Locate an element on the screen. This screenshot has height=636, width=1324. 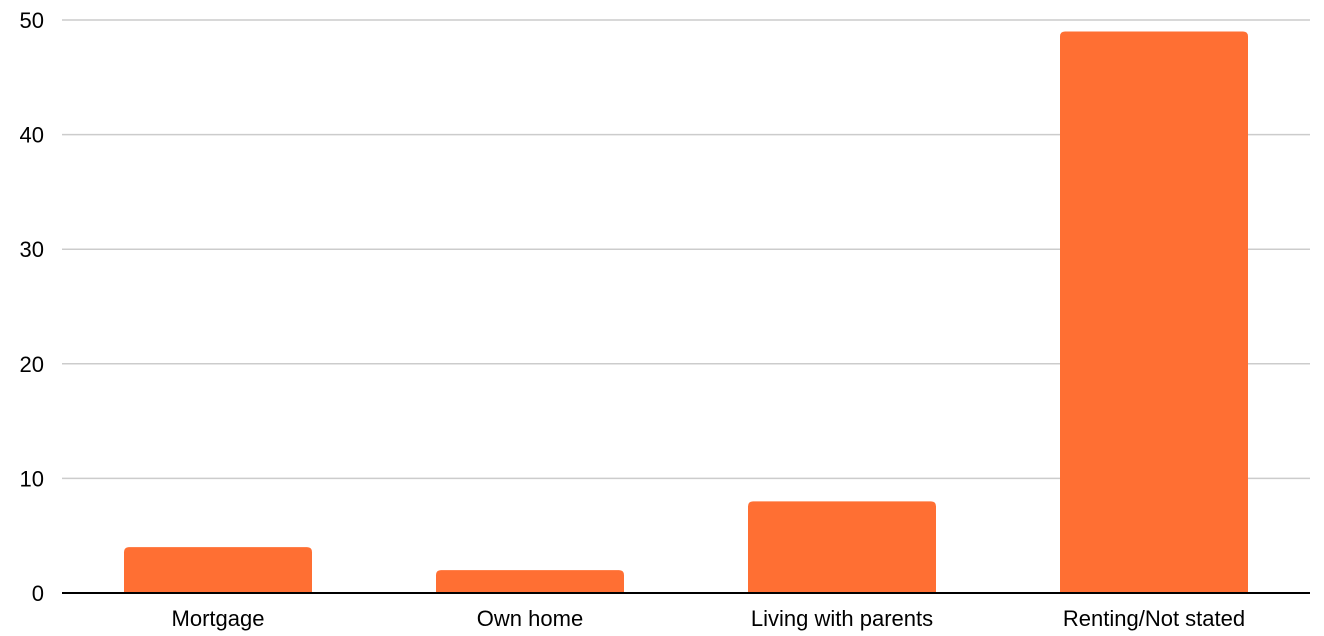
y-tick-label: 30 is located at coordinates (32, 249).